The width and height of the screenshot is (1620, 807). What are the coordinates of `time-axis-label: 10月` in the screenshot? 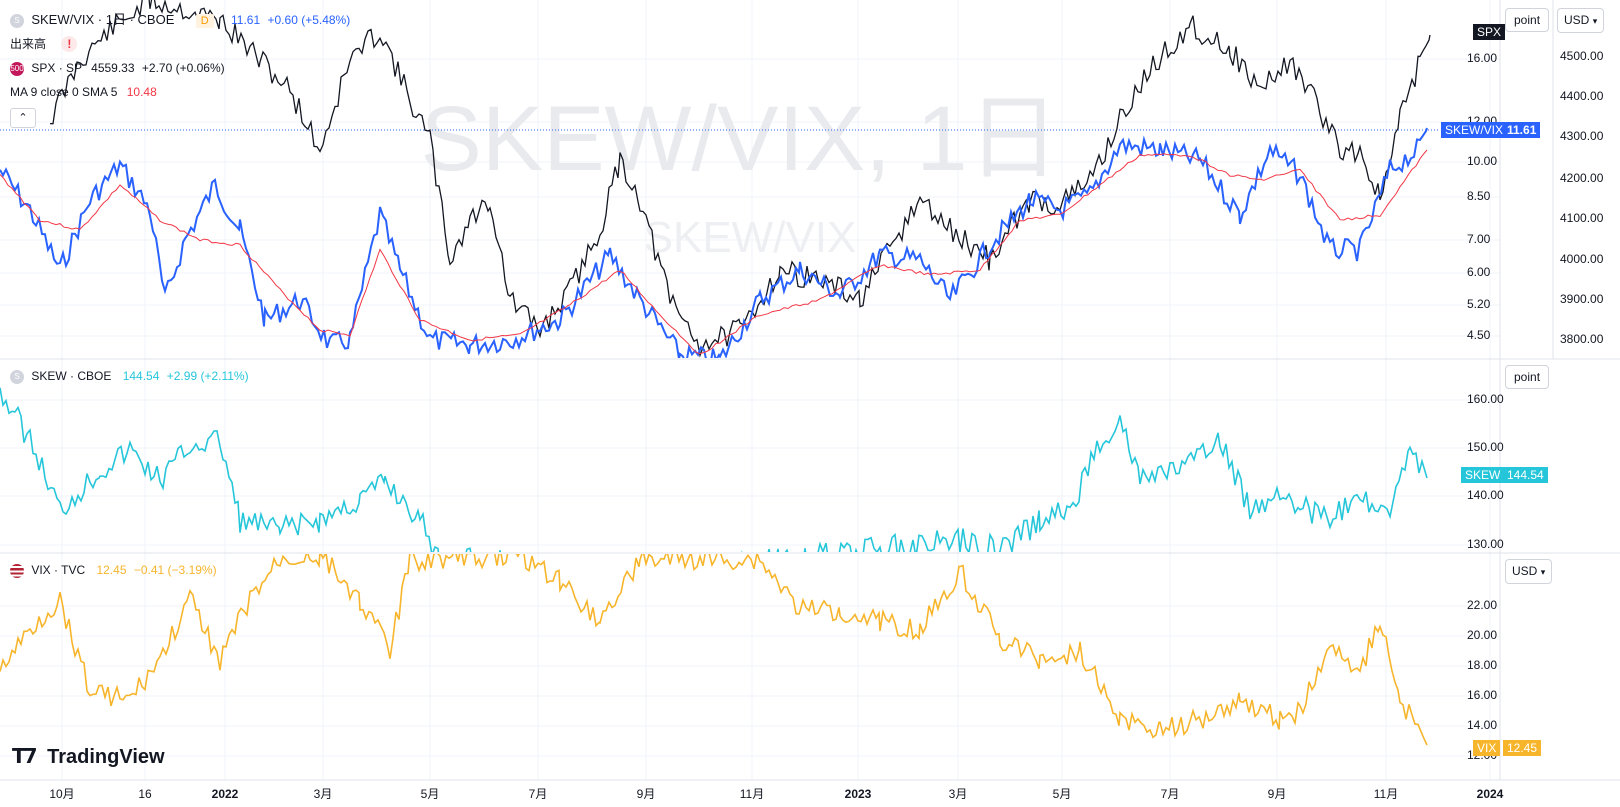 It's located at (61, 794).